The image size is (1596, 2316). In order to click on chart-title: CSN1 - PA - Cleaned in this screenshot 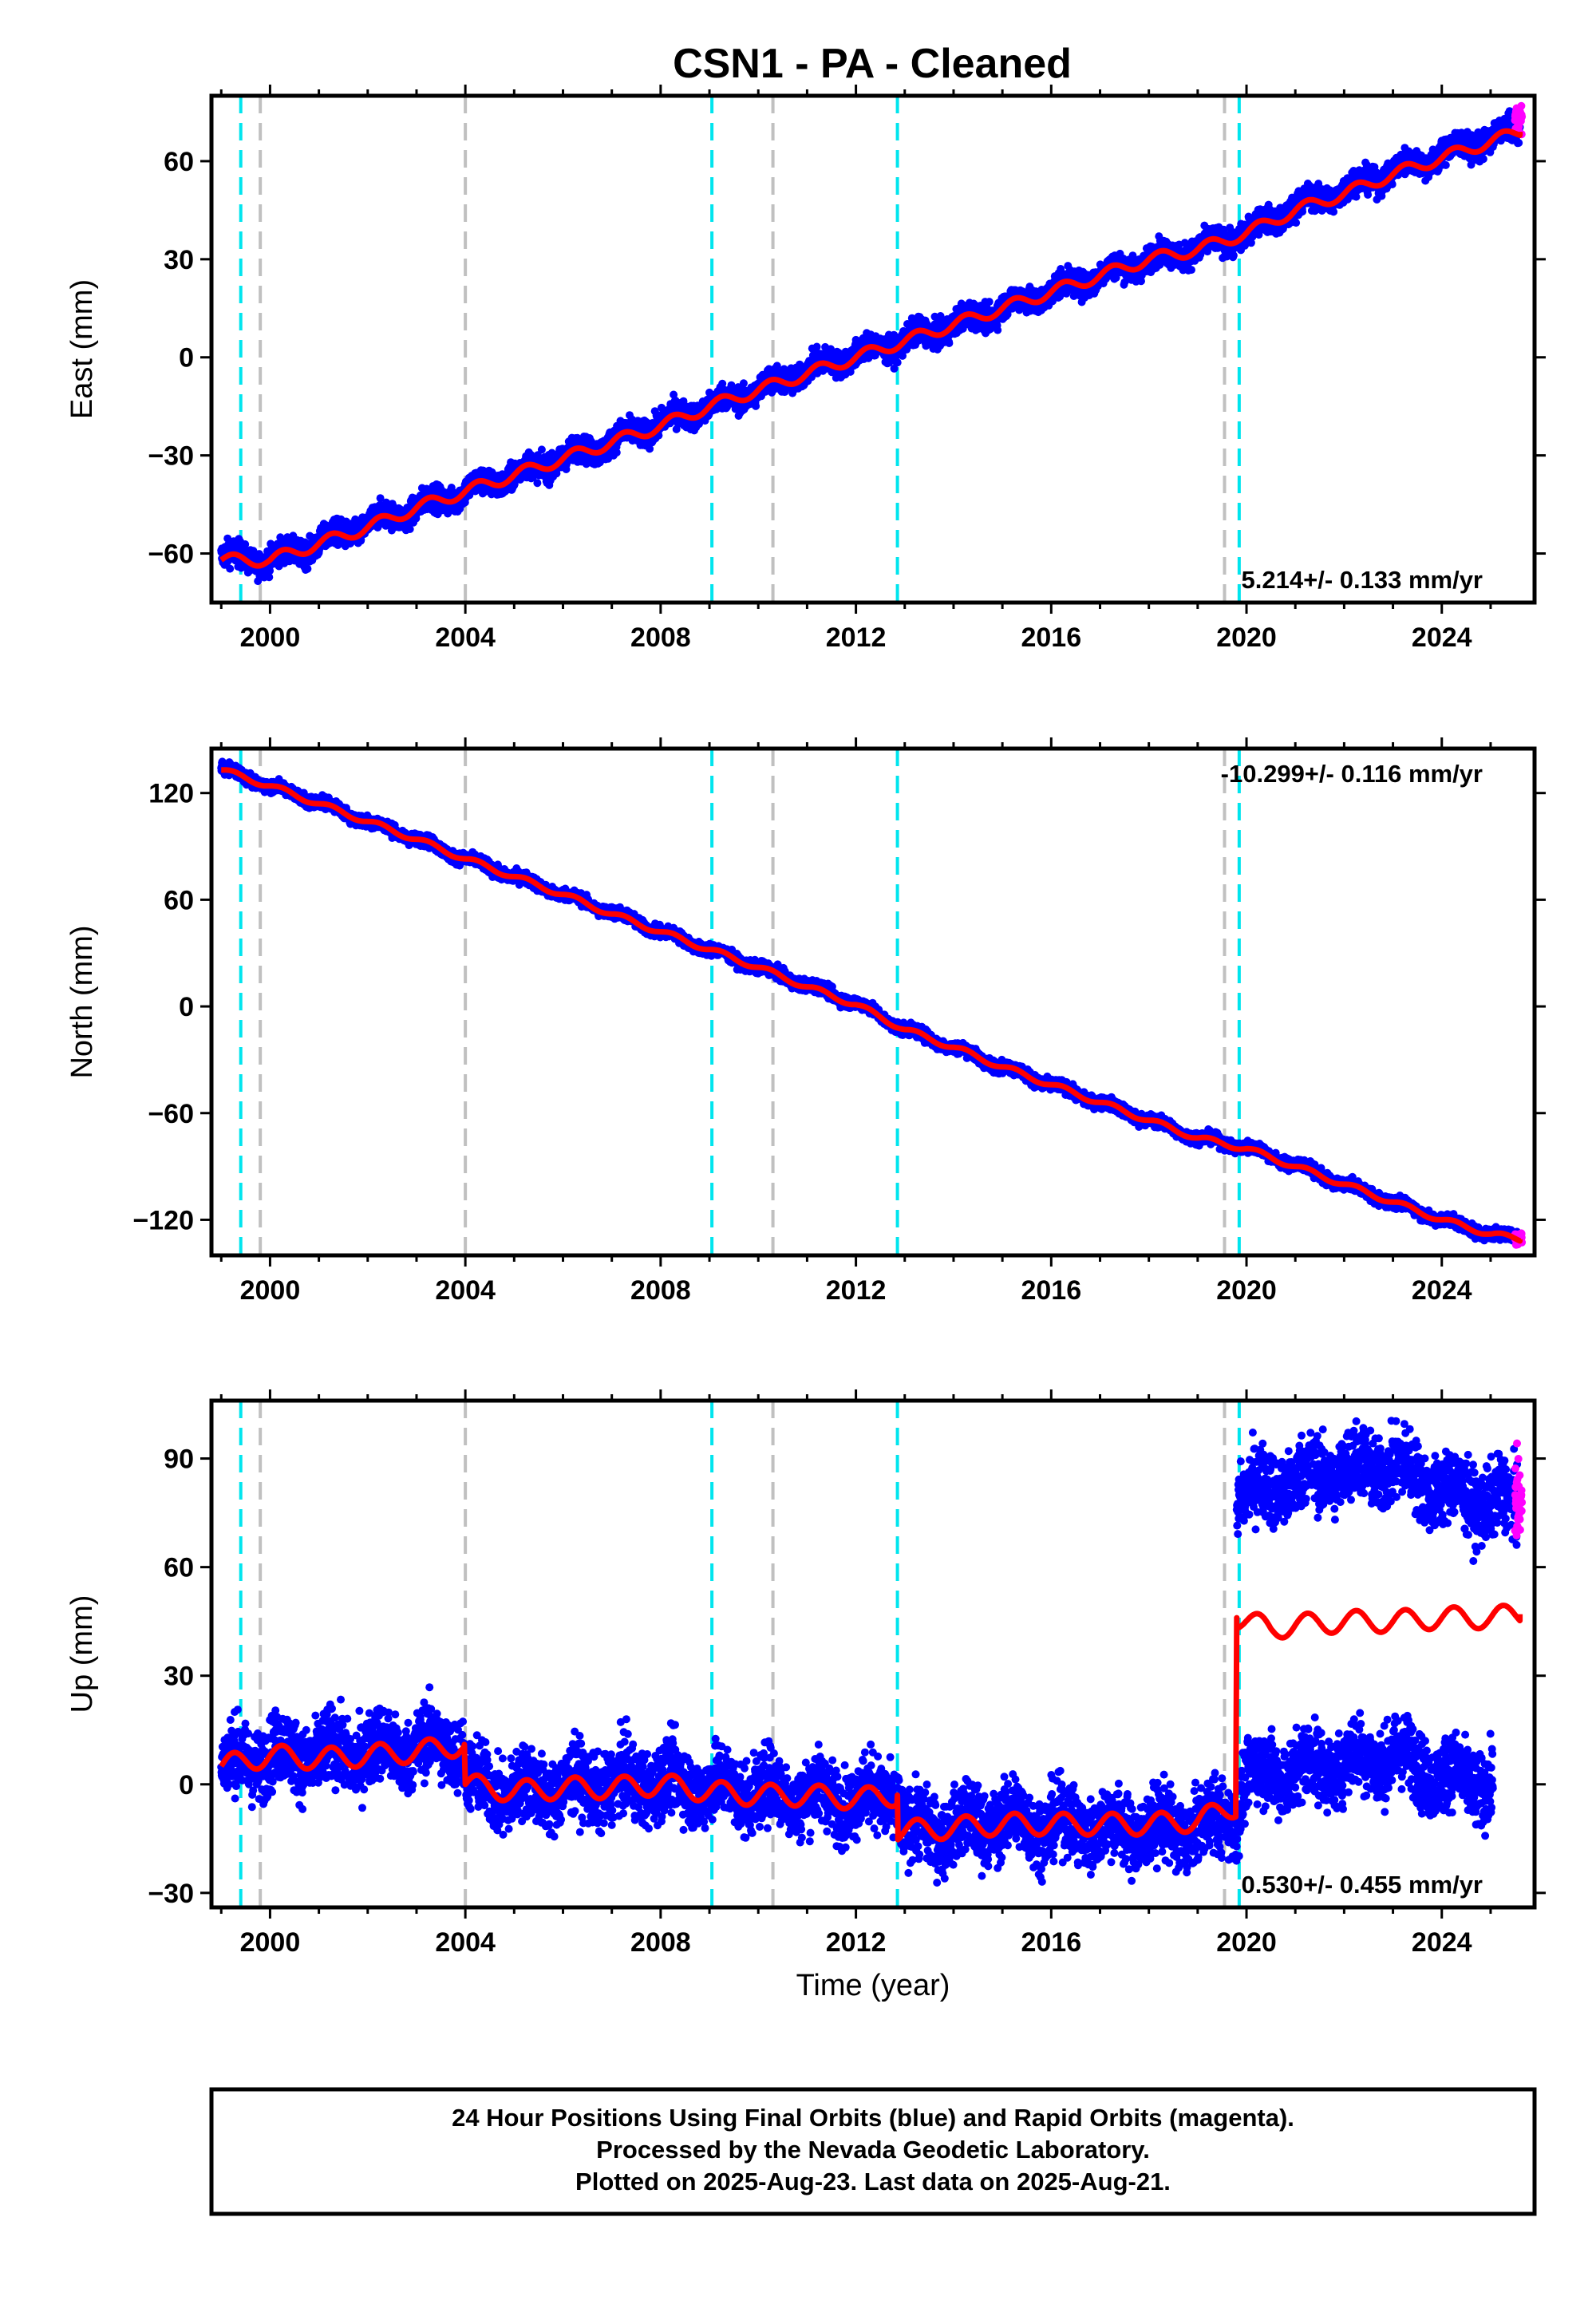, I will do `click(873, 64)`.